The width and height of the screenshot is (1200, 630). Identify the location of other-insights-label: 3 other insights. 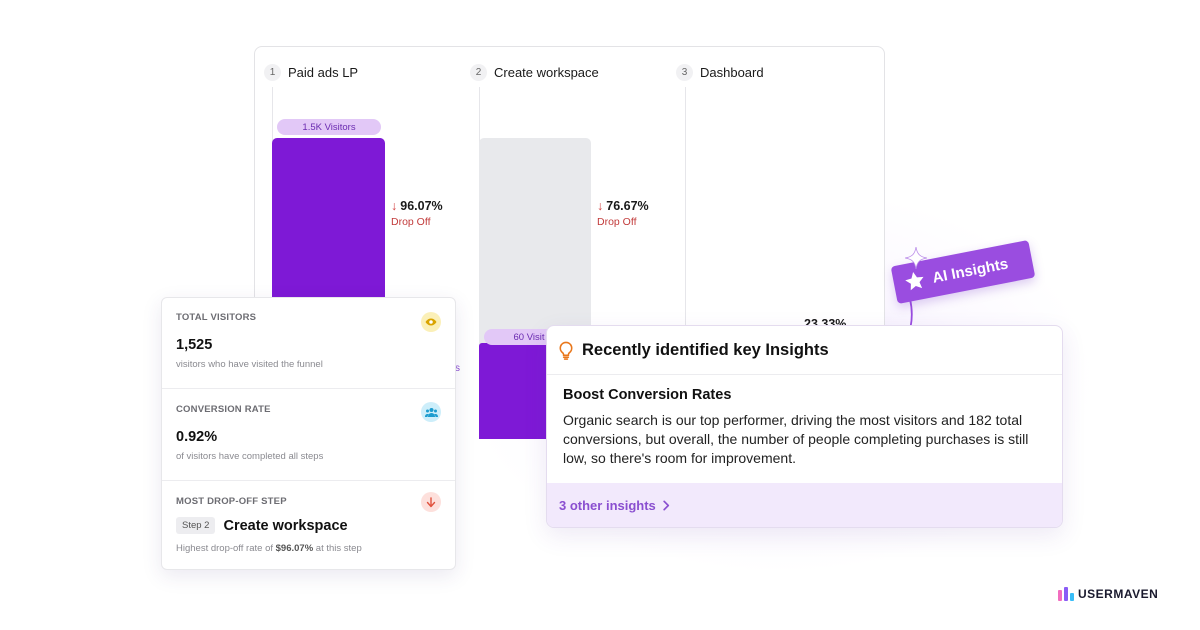
(607, 505).